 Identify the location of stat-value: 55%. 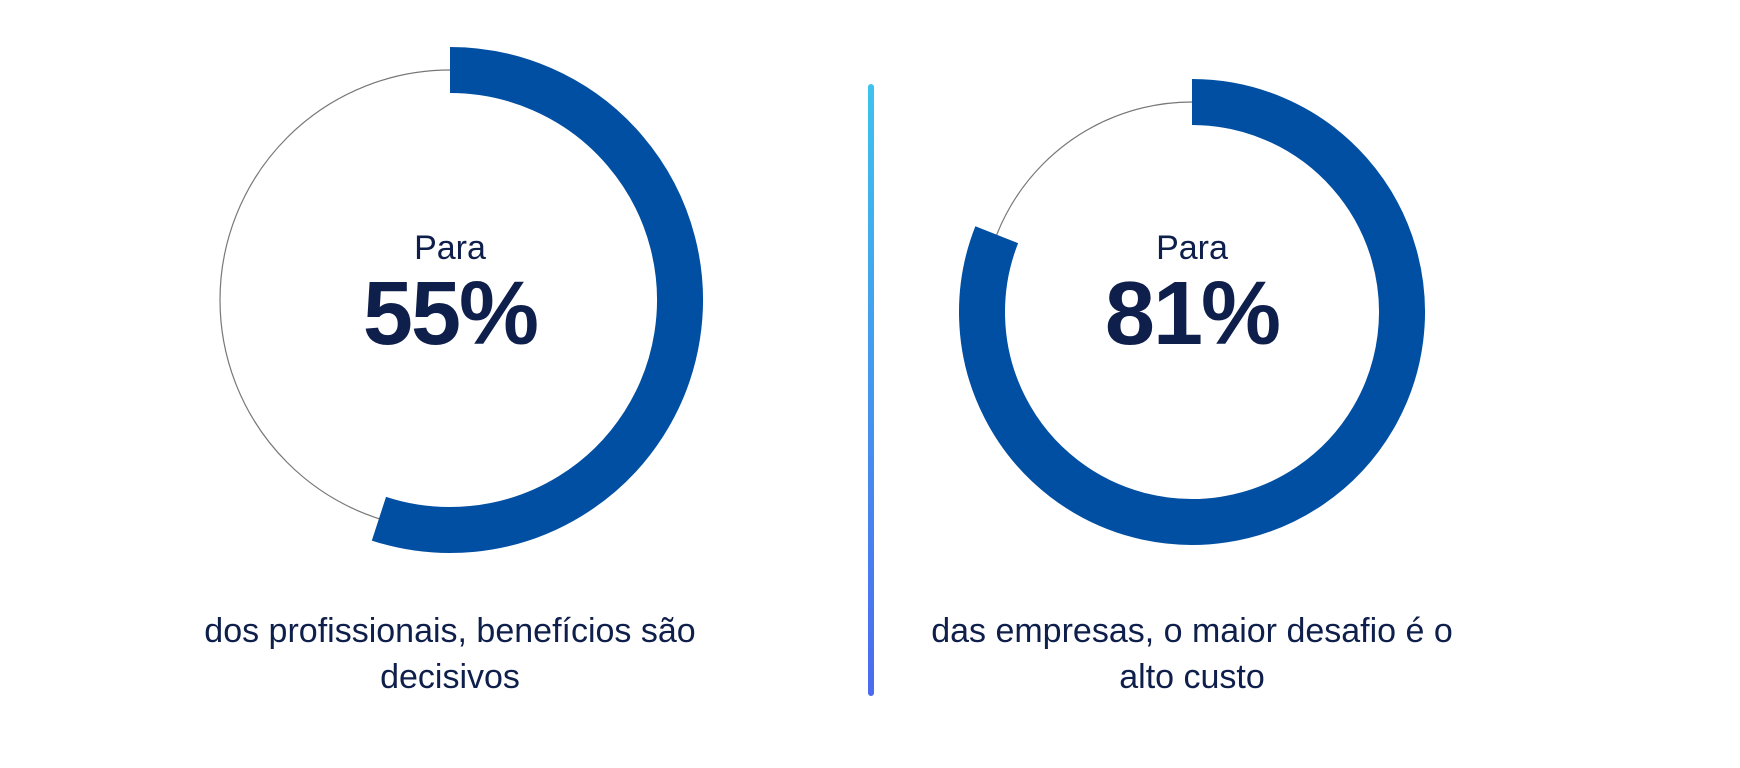
(450, 314).